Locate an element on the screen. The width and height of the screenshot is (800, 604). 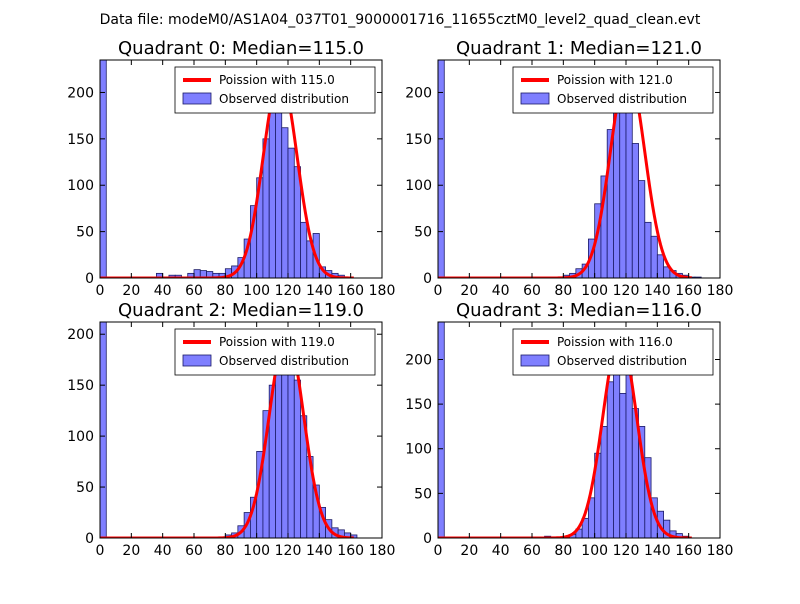
legend: Poission with 115.0 Observed distribution is located at coordinates (275, 90).